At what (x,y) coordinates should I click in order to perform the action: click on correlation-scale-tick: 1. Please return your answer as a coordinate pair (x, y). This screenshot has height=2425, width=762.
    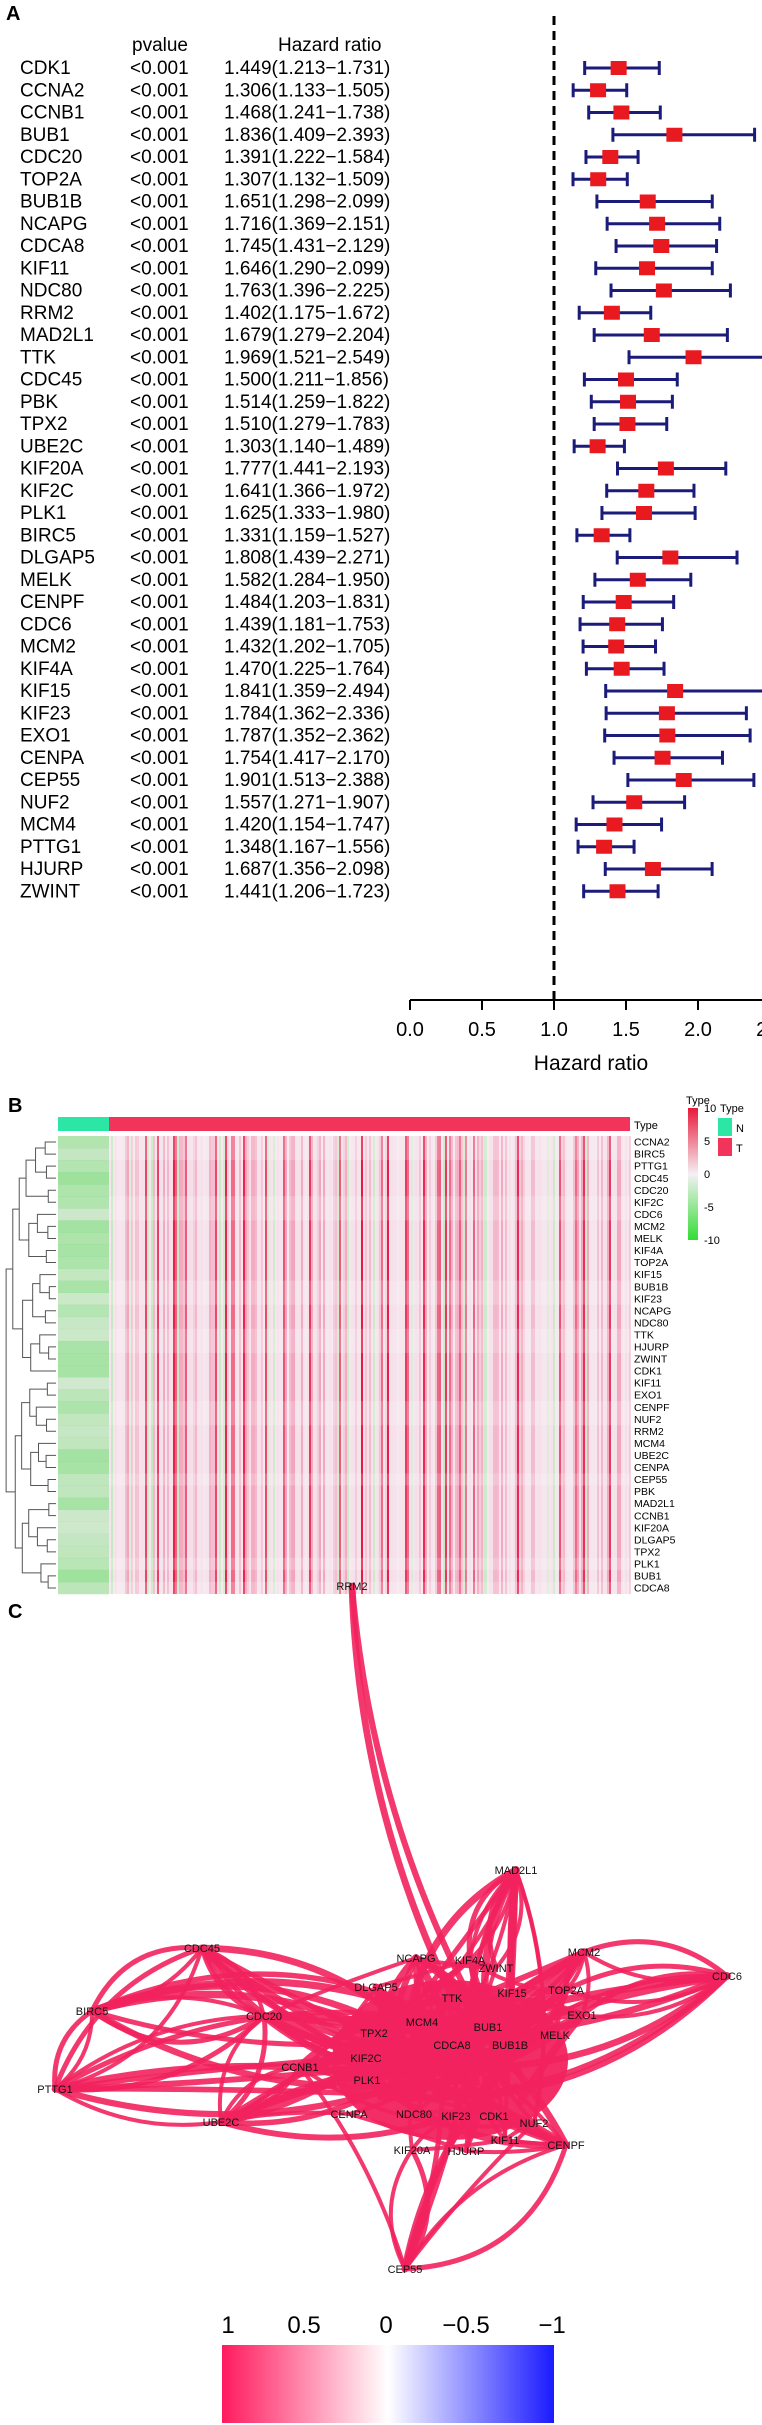
    Looking at the image, I should click on (227, 2325).